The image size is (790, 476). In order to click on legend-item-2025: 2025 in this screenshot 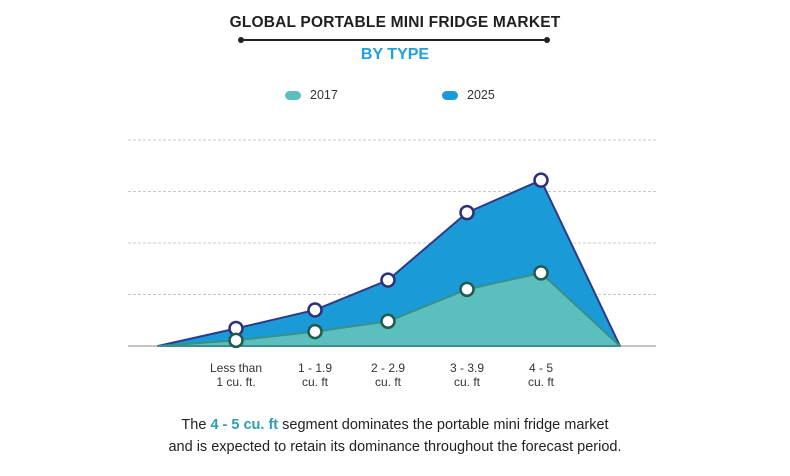, I will do `click(468, 95)`.